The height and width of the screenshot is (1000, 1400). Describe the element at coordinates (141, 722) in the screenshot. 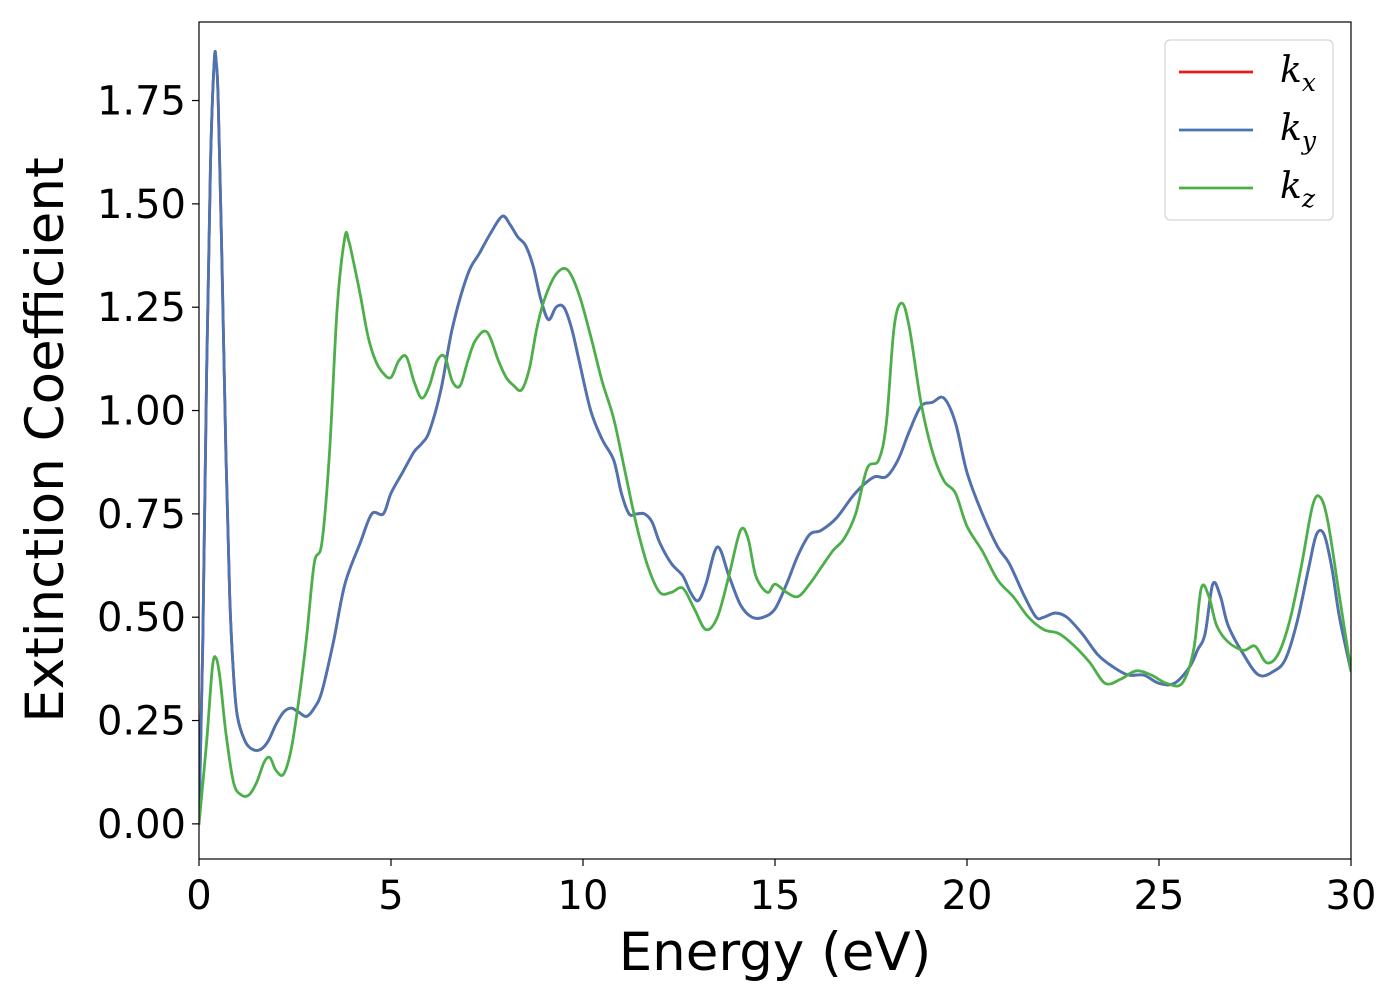

I see `y-tick-label: 0.25` at that location.